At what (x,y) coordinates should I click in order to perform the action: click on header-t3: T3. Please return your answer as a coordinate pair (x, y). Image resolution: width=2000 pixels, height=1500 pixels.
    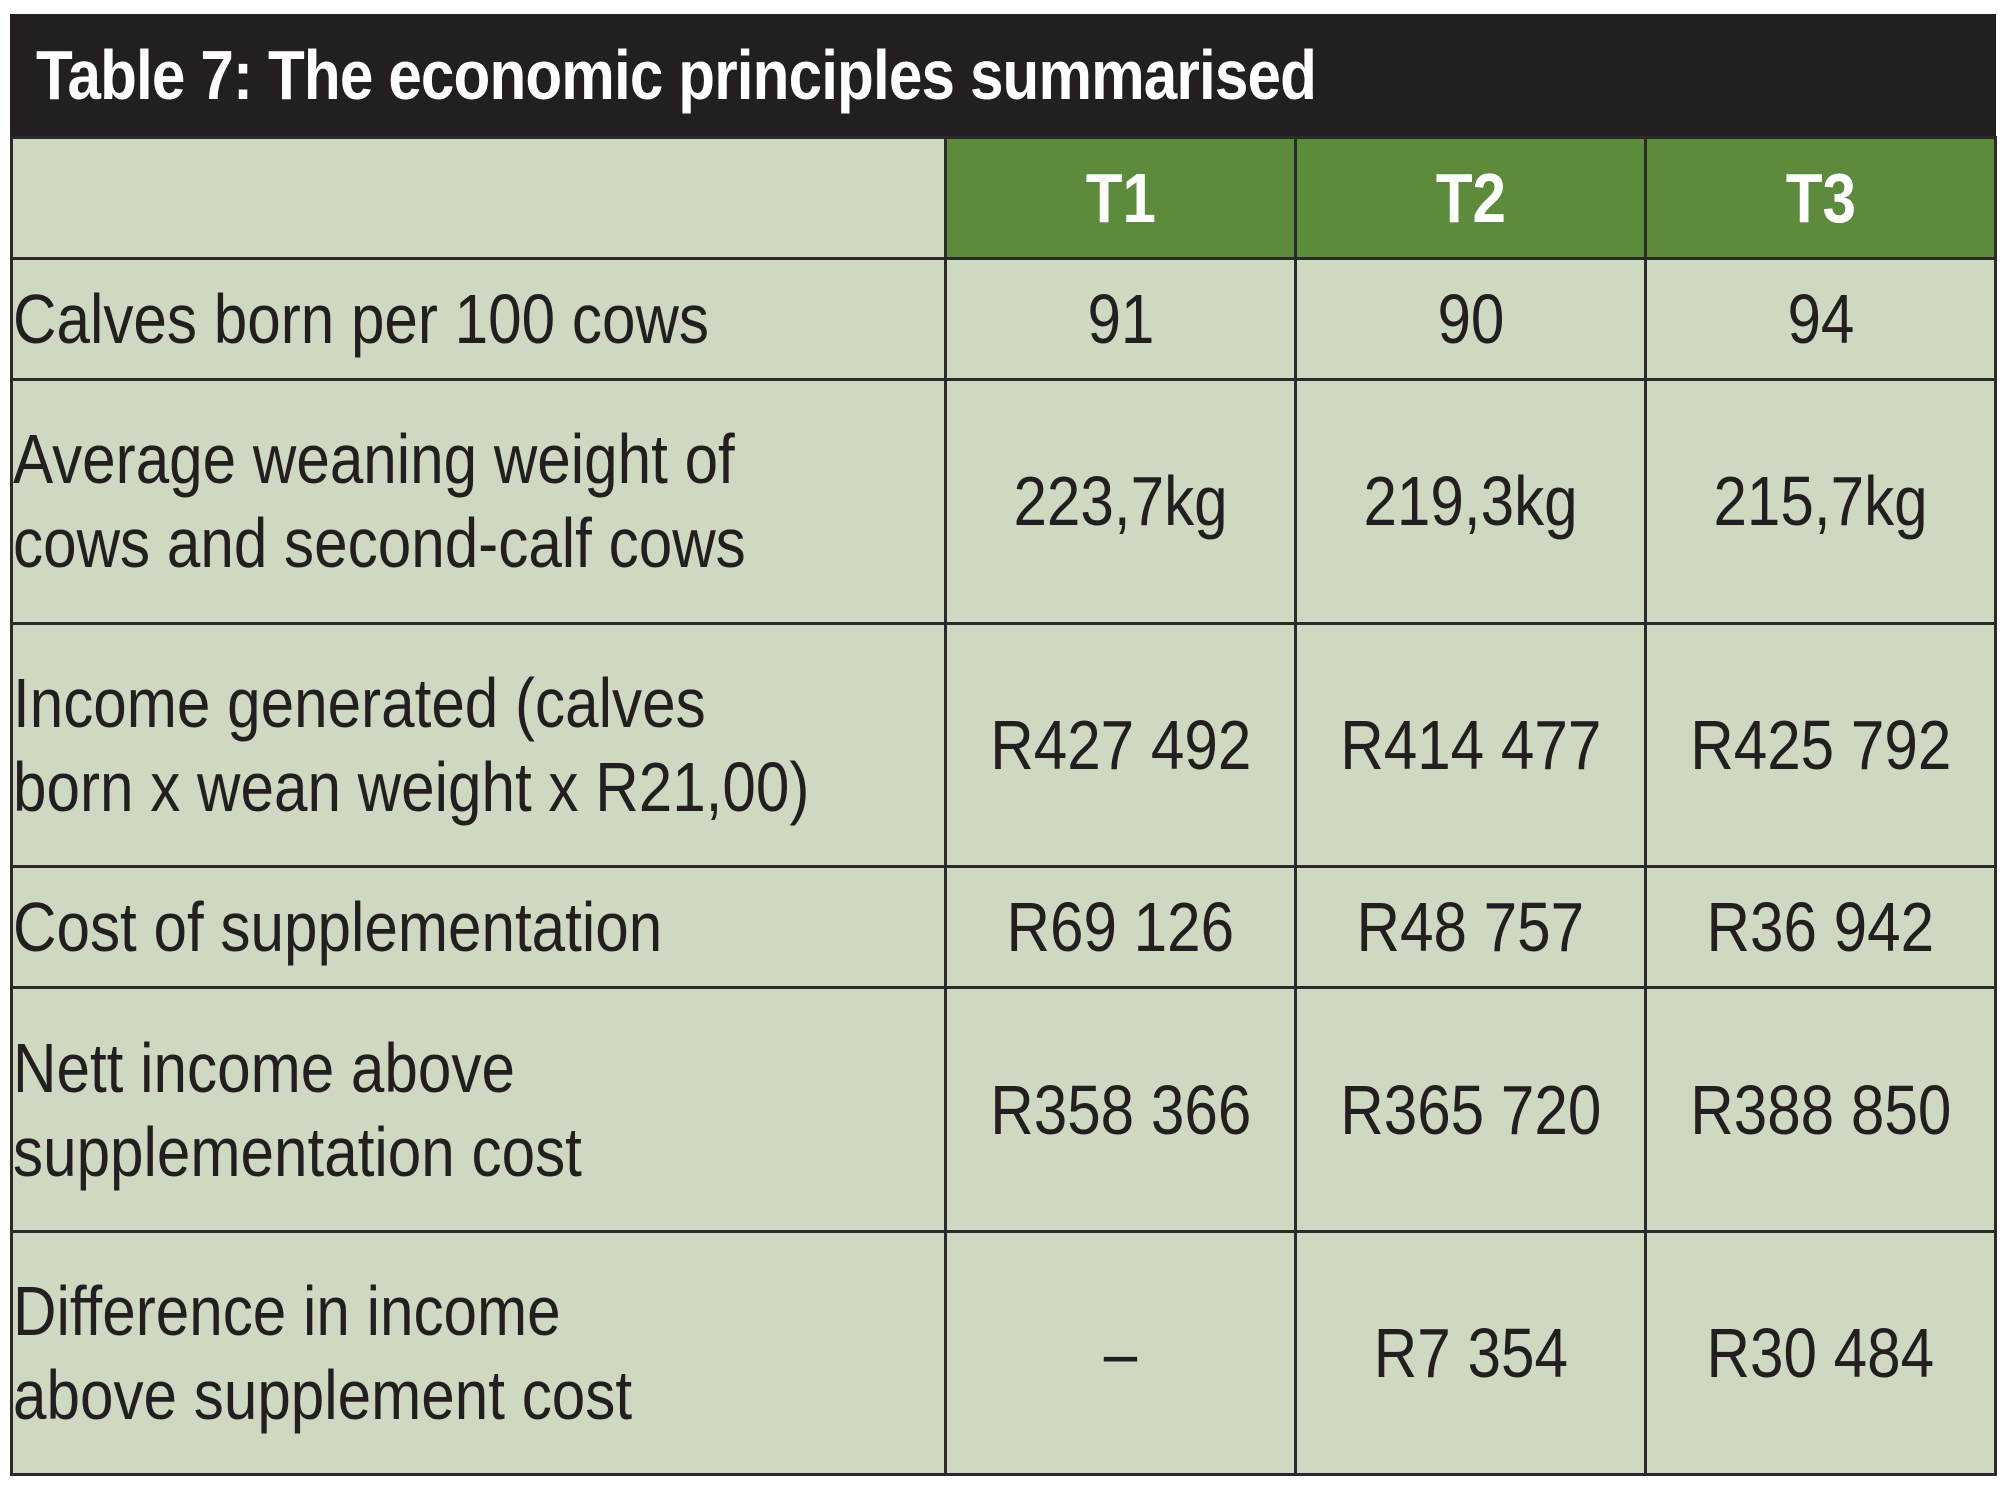
    Looking at the image, I should click on (1820, 198).